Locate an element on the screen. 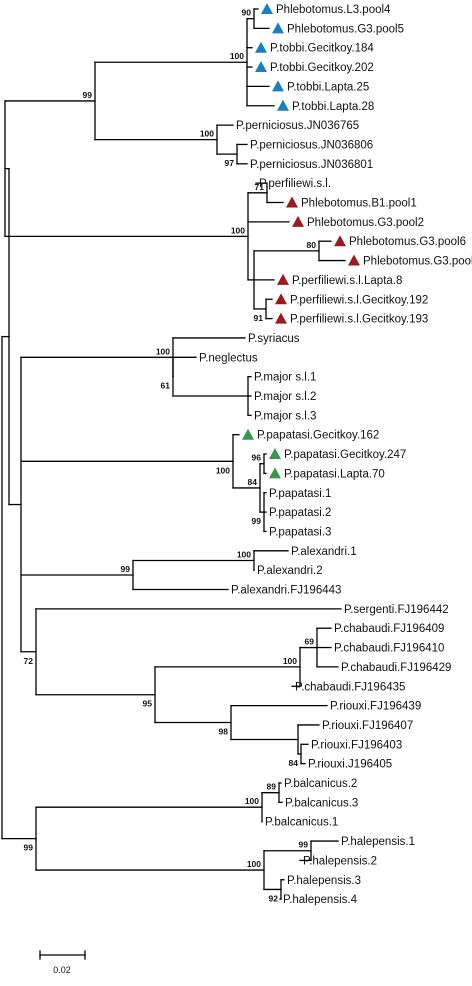  leaf-label: Phlebotomus.B1.pool1 is located at coordinates (359, 204).